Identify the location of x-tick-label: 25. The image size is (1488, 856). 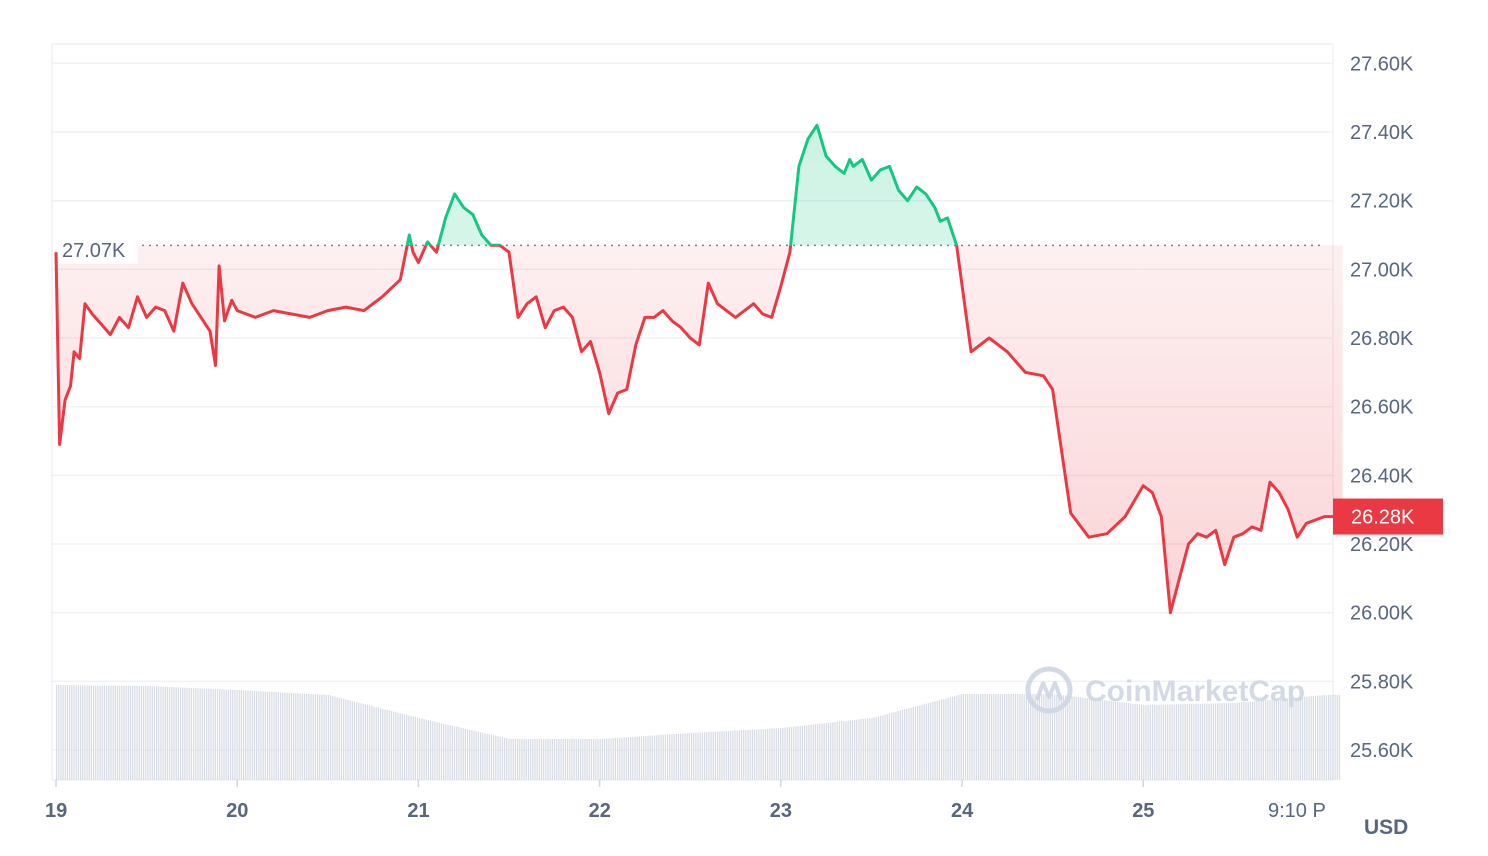
(1143, 811).